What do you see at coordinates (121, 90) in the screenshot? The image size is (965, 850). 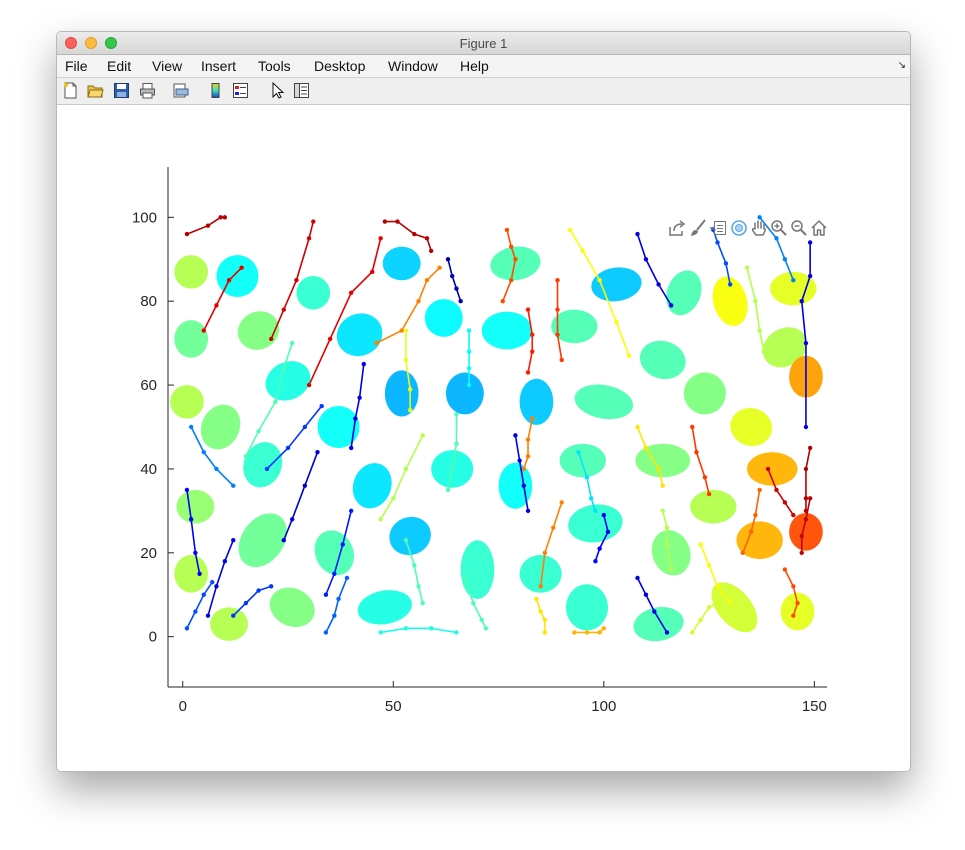 I see `save-icon` at bounding box center [121, 90].